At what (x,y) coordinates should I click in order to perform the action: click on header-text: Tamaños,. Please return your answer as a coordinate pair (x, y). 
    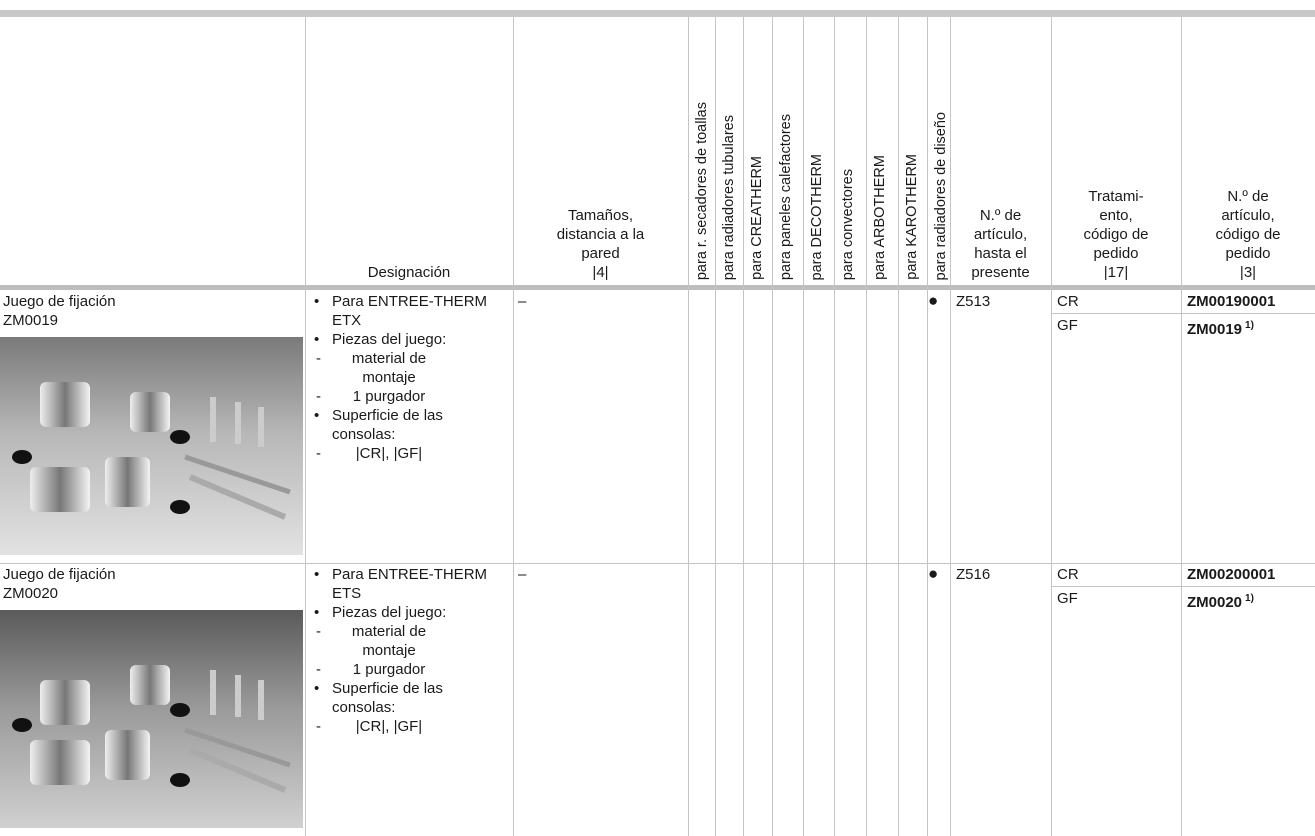
    Looking at the image, I should click on (600, 215).